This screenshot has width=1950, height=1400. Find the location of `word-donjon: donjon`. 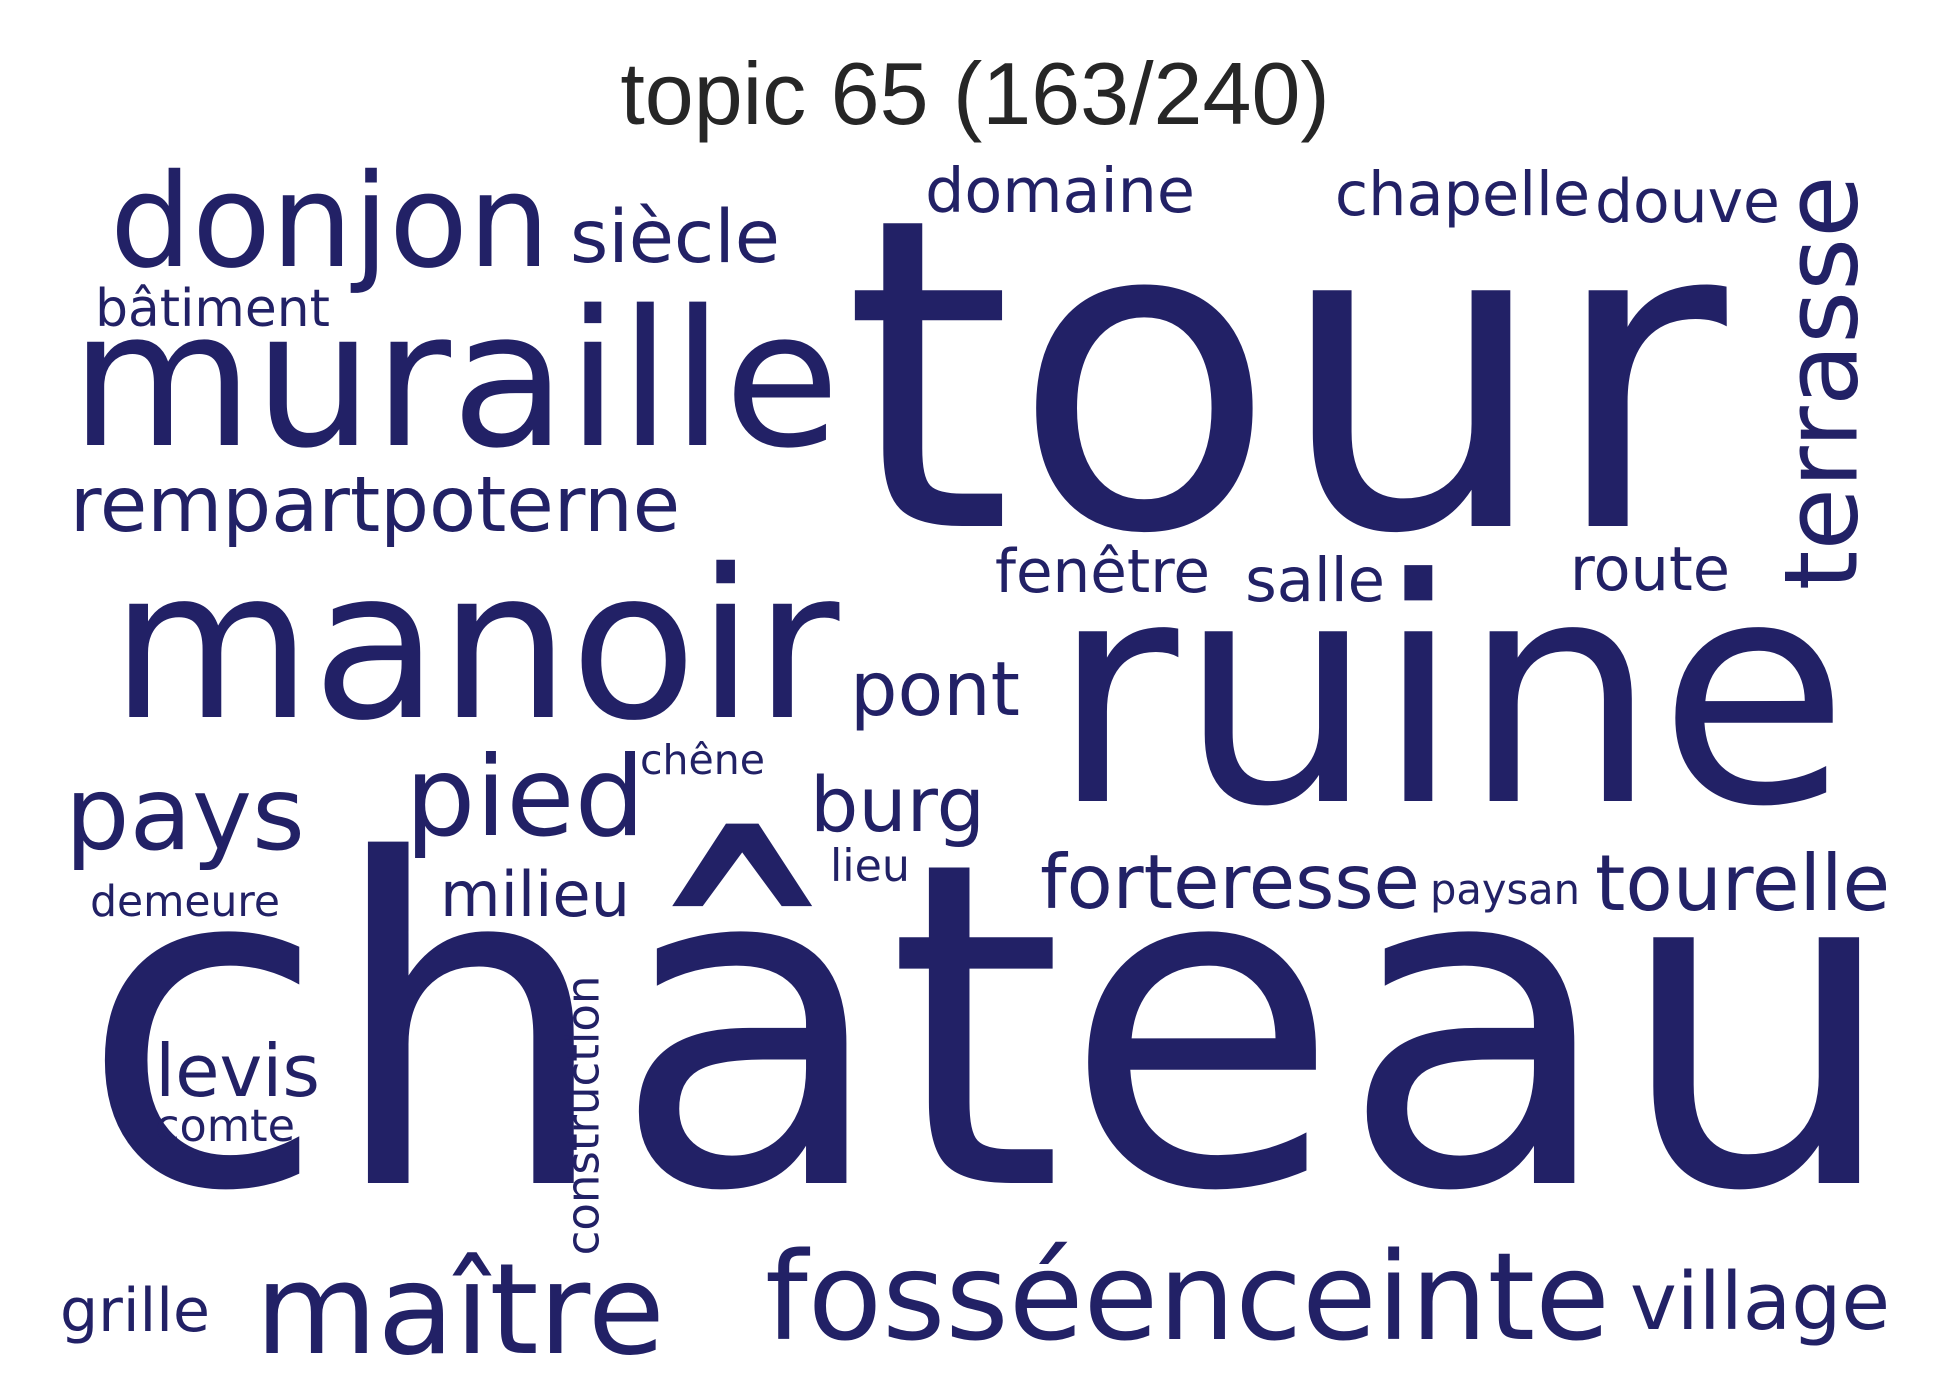

word-donjon: donjon is located at coordinates (329, 221).